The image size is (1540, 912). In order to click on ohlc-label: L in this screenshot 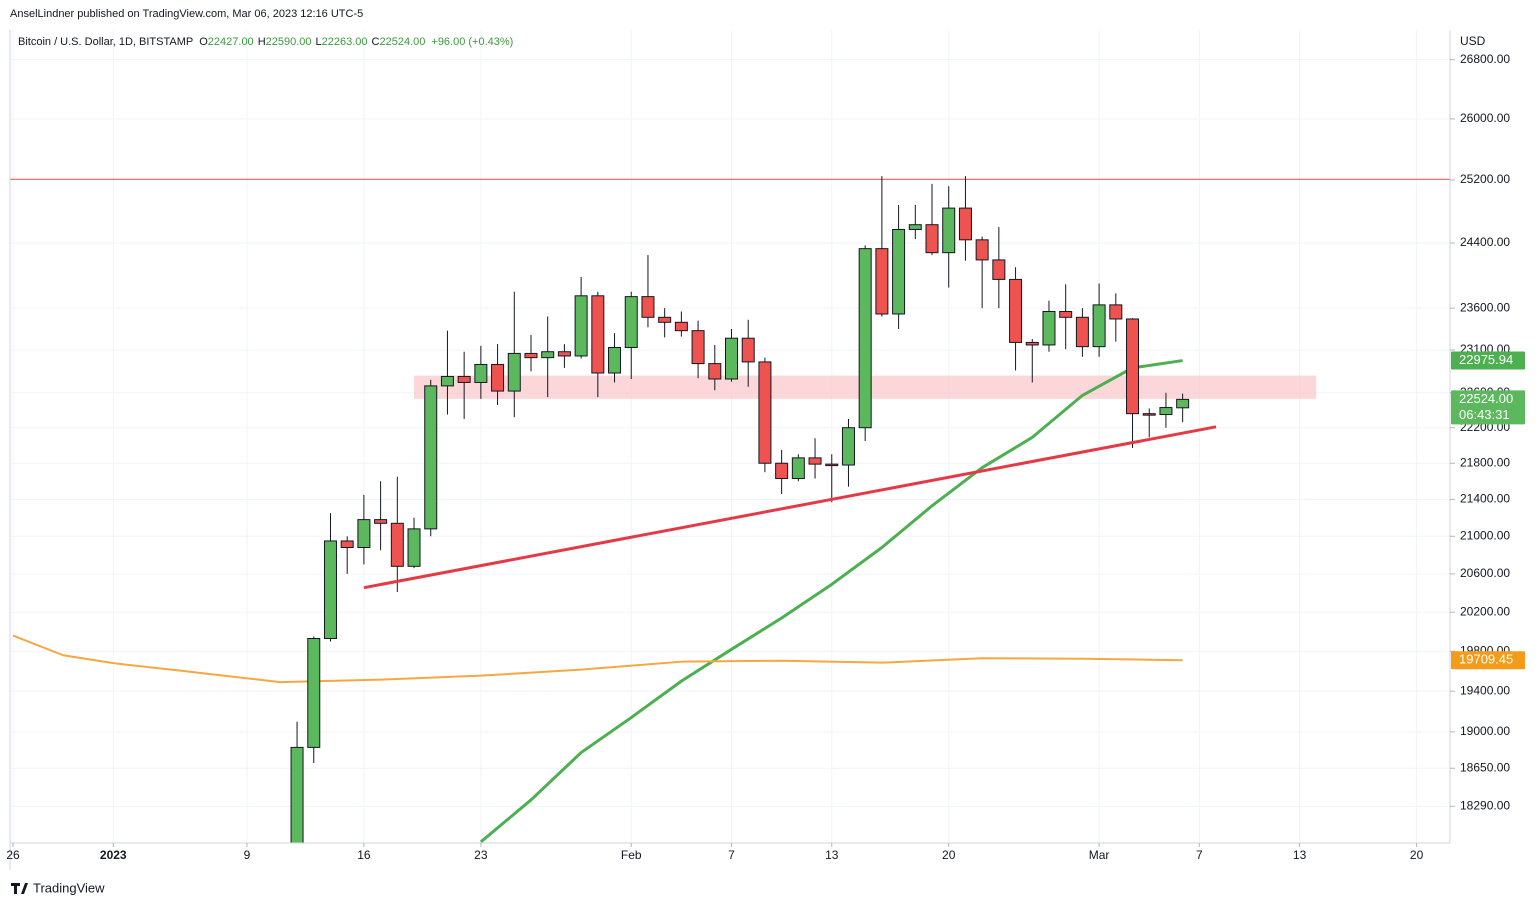, I will do `click(319, 42)`.